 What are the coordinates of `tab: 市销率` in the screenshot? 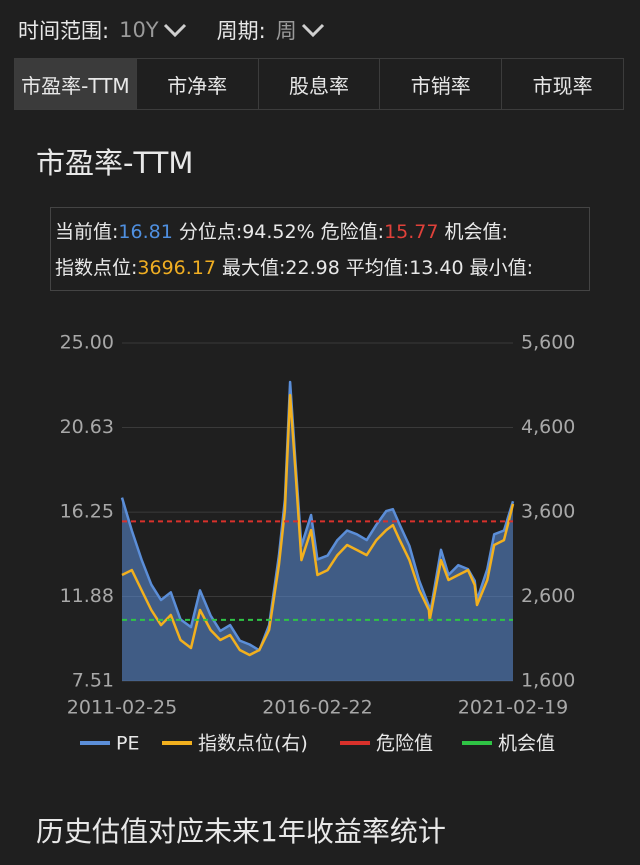 It's located at (441, 84).